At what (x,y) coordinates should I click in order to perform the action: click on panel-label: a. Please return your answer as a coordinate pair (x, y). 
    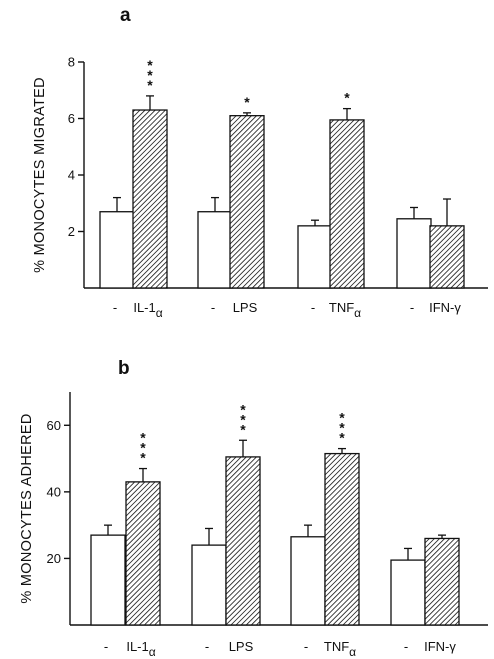
    Looking at the image, I should click on (125, 15).